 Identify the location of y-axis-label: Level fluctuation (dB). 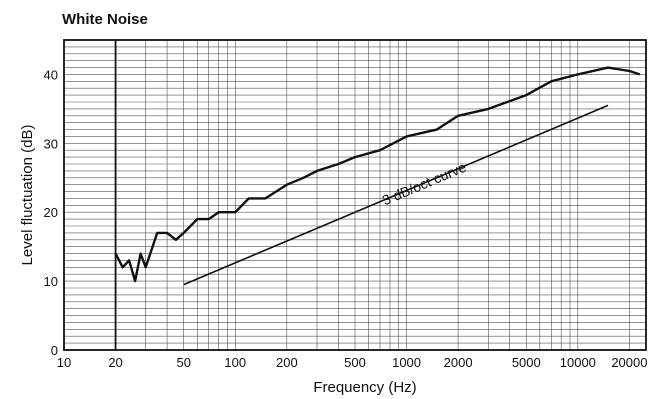
(27, 195).